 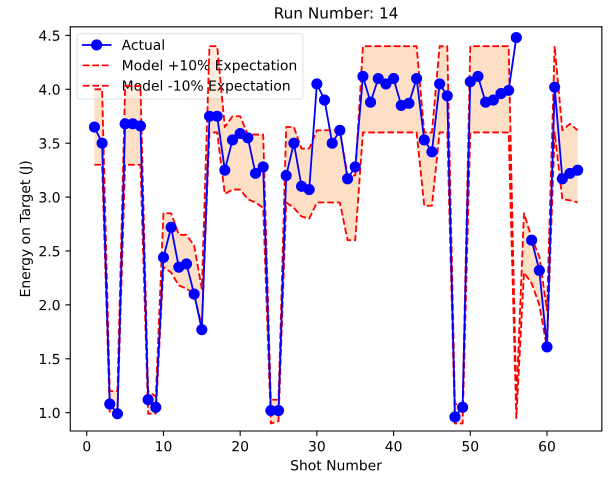 I want to click on chart-title: Run Number: 14, so click(x=336, y=12).